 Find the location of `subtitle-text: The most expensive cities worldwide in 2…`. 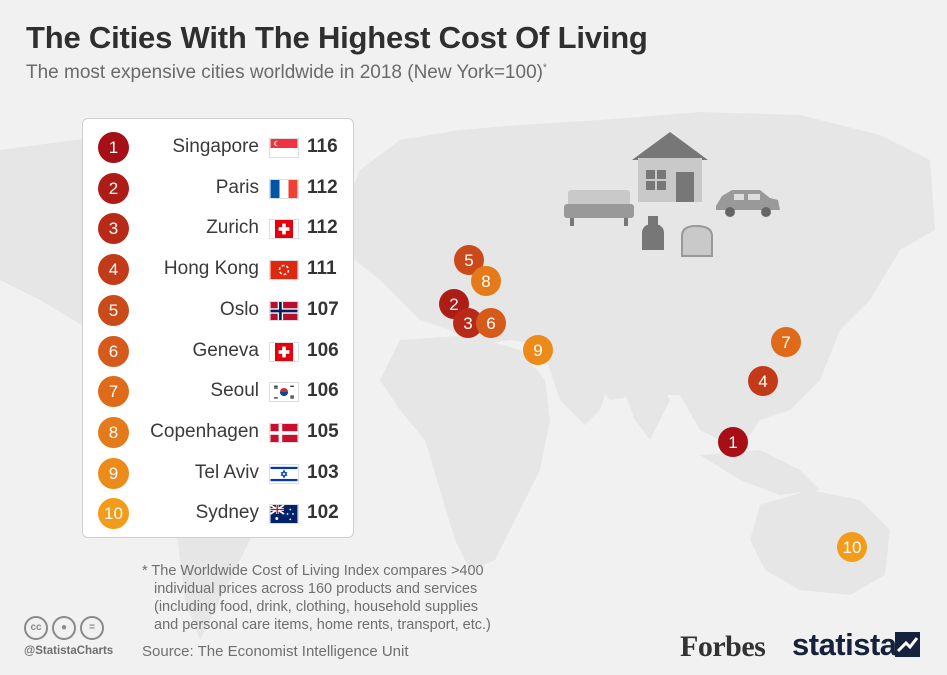

subtitle-text: The most expensive cities worldwide in 2… is located at coordinates (284, 72).